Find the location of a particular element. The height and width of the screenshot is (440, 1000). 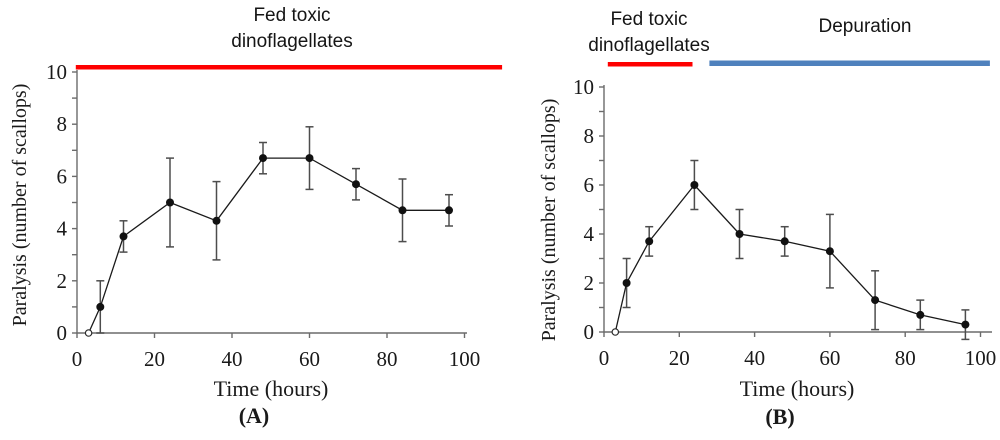

panel-a-y-tick-label: 10 is located at coordinates (56, 72).